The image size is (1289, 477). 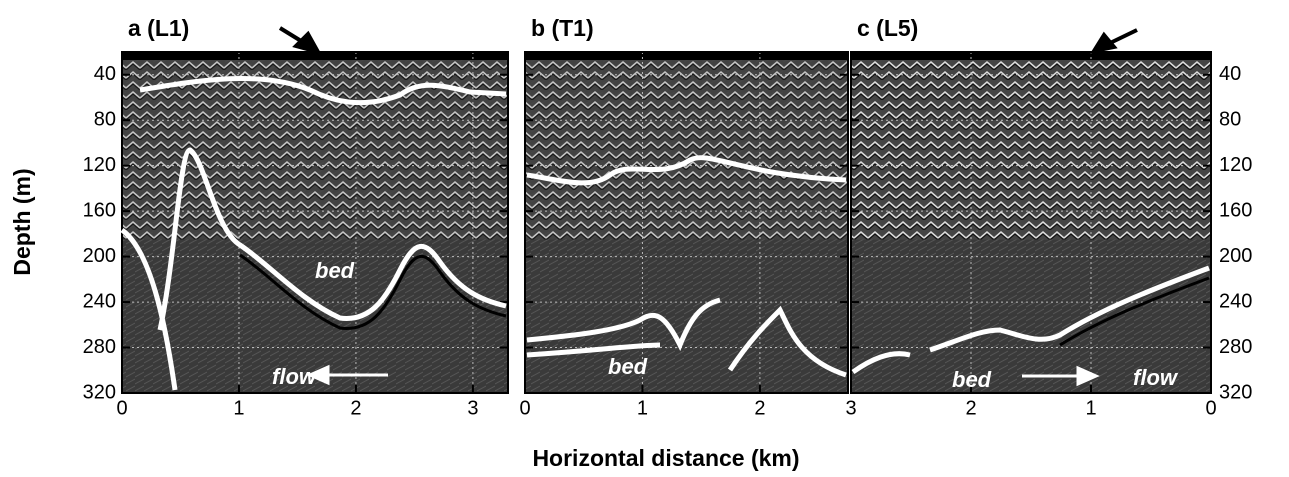 I want to click on flow-arrows, so click(x=703, y=375).